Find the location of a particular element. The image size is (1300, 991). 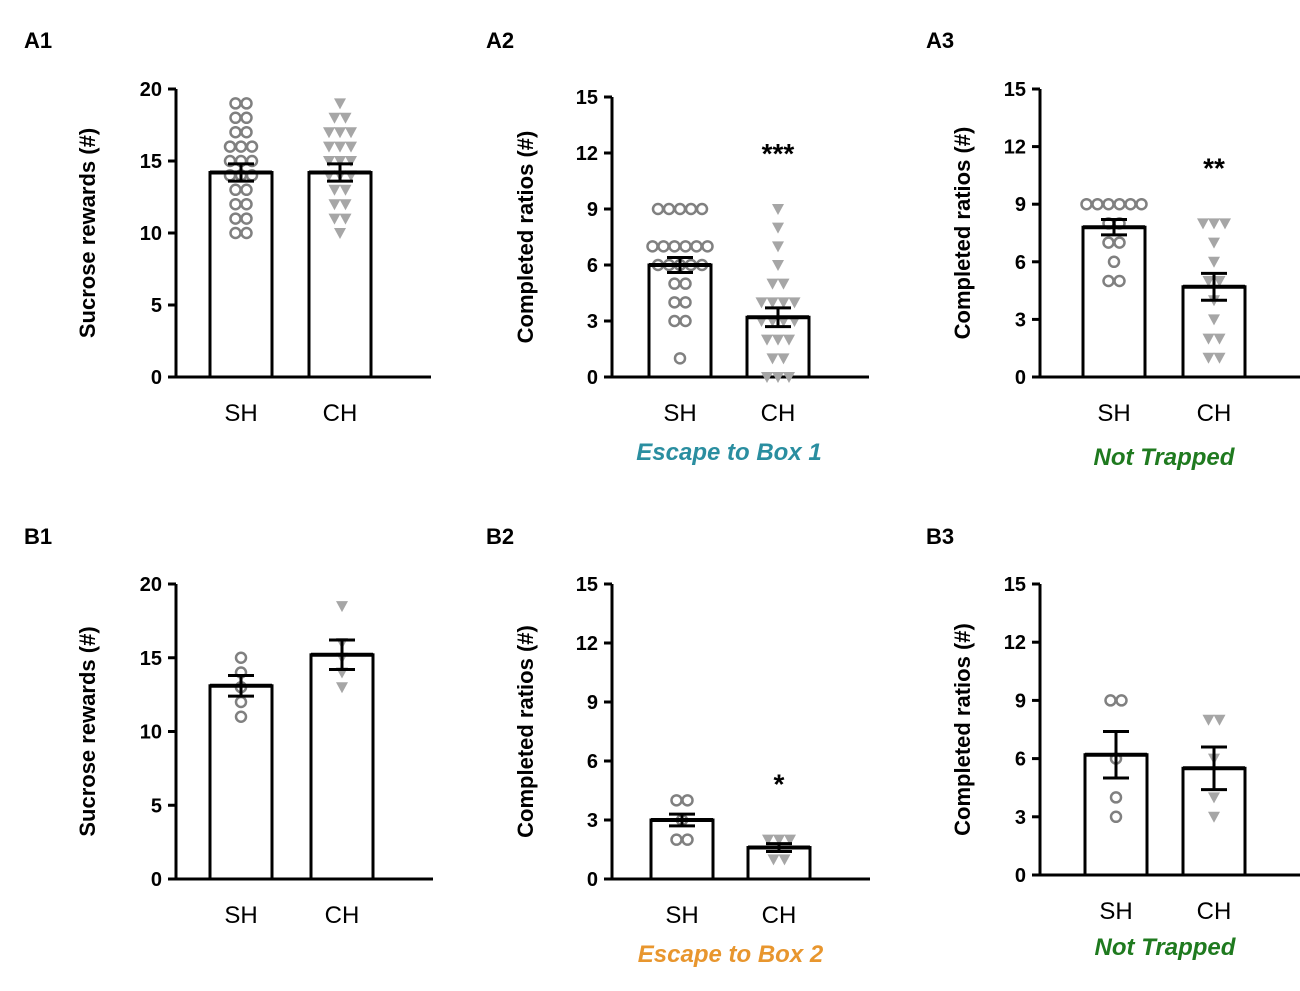

y-tick-label: 20 is located at coordinates (151, 585).